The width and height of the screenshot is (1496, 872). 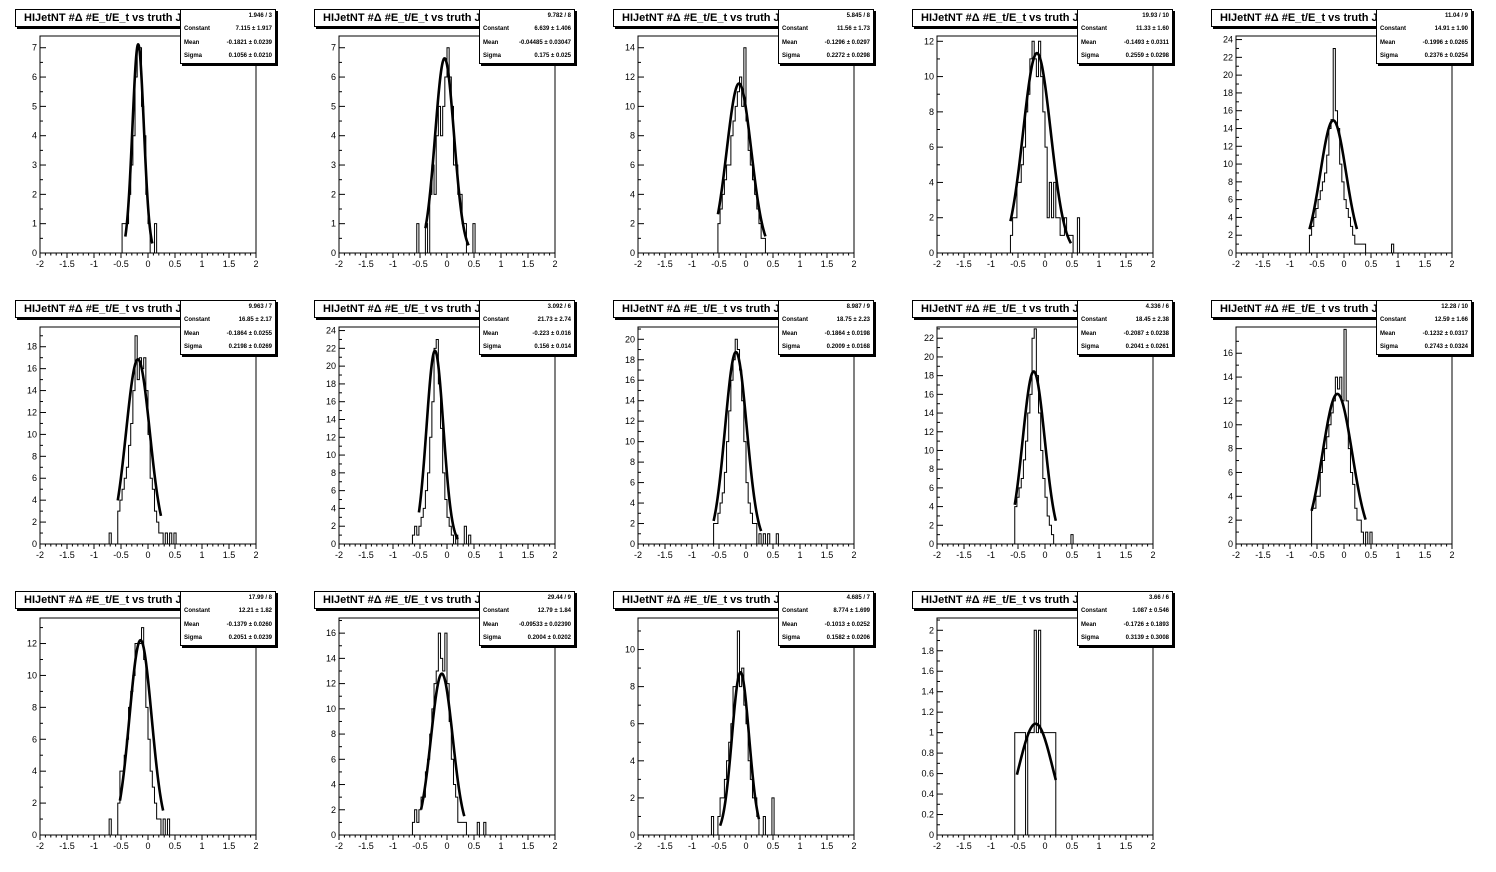 I want to click on fit-stat-row: Mean -0.1726 ± 0.1893, so click(x=1125, y=625).